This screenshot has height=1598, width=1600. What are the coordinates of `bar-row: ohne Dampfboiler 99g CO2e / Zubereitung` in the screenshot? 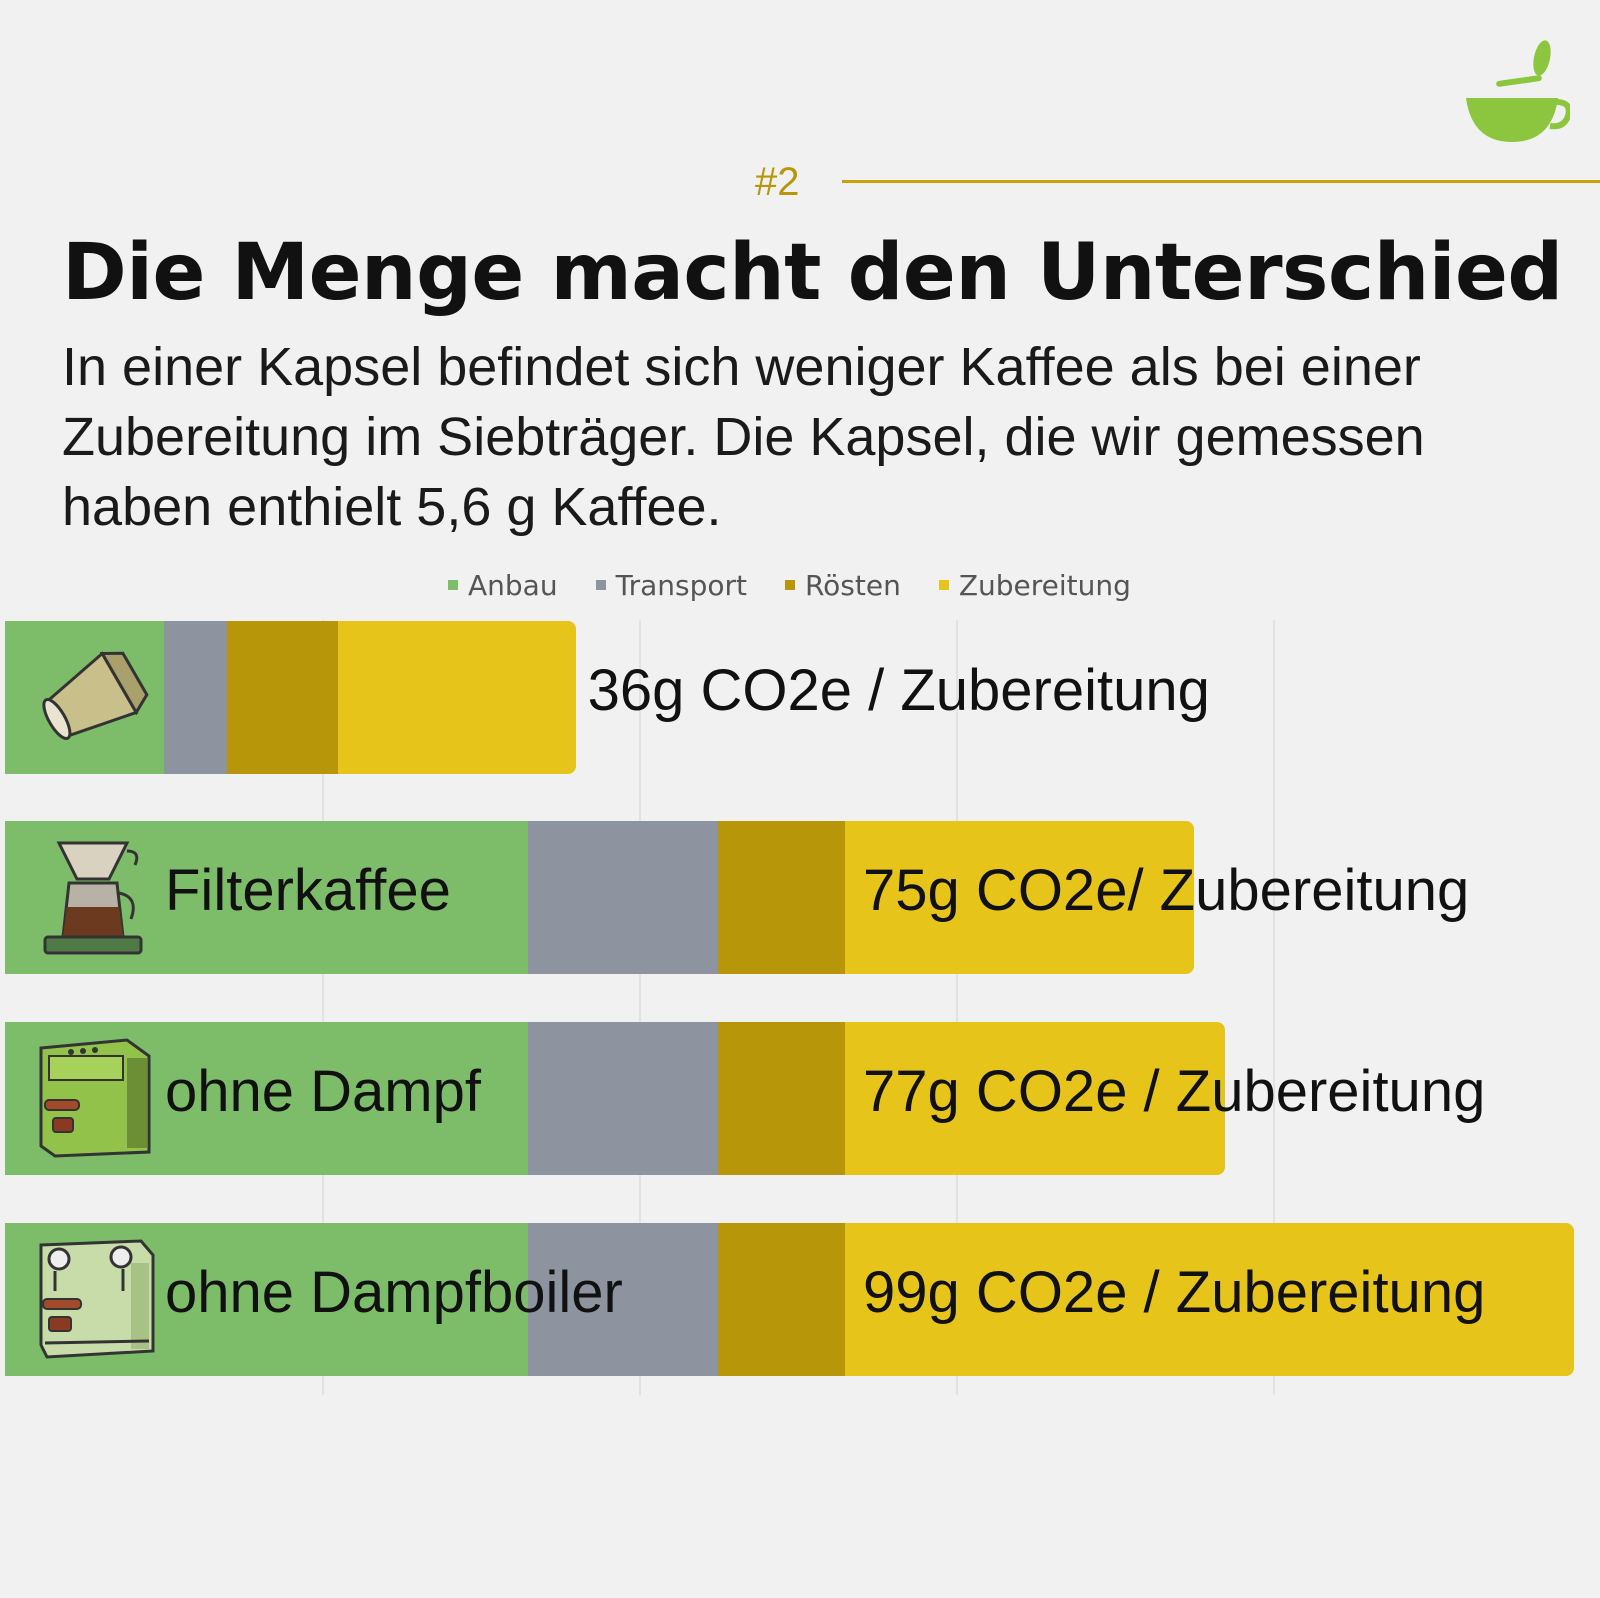 It's located at (790, 1299).